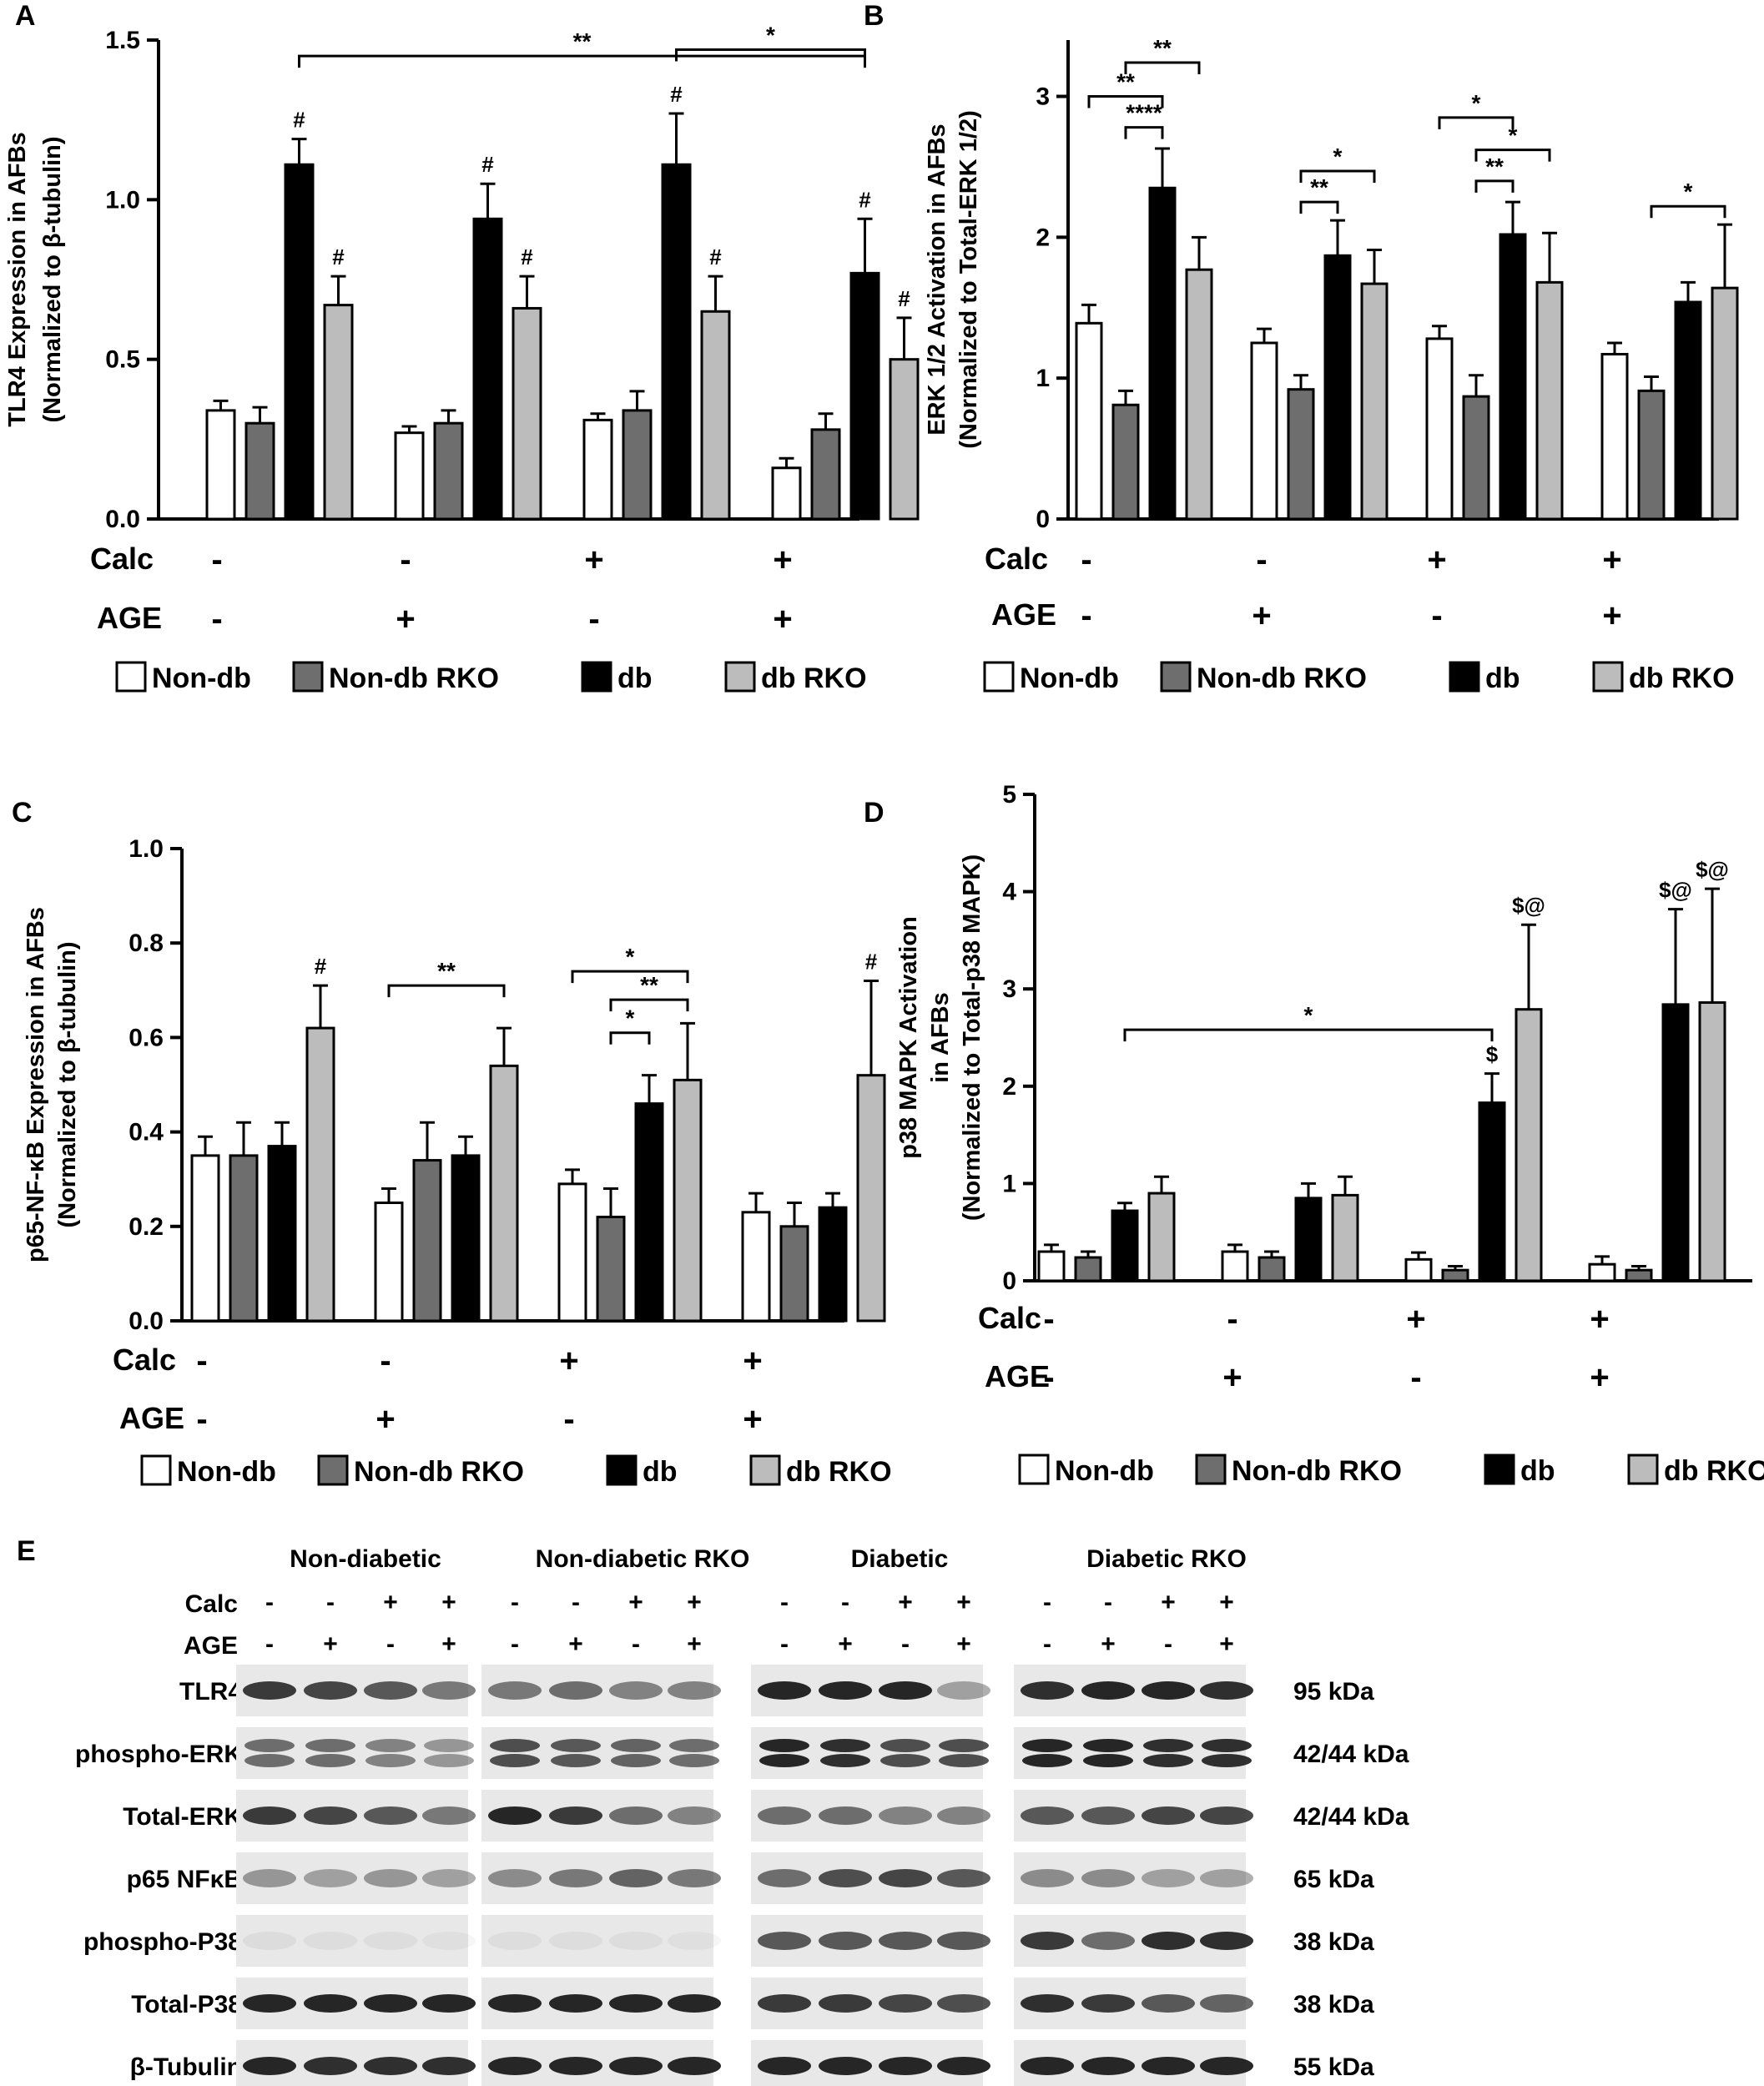 The height and width of the screenshot is (2086, 1764). I want to click on significance-stars: **, so click(1319, 187).